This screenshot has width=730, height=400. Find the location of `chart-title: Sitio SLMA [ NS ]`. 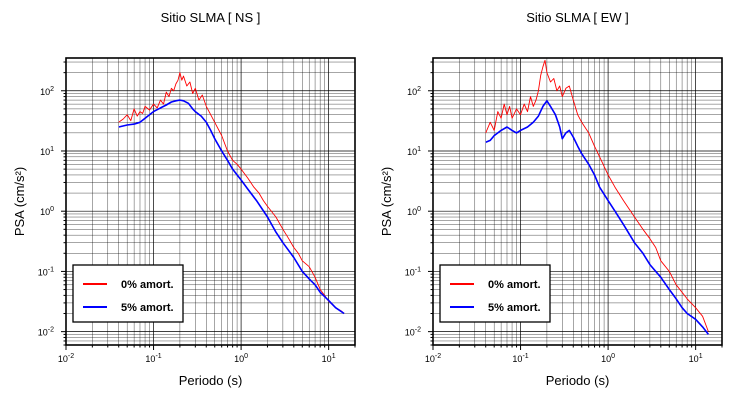

chart-title: Sitio SLMA [ NS ] is located at coordinates (211, 17).